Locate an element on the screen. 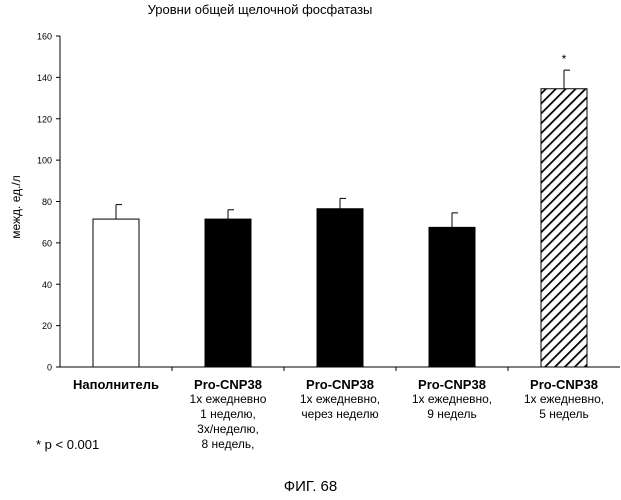  category-sub-label: 1x ежедневно is located at coordinates (228, 399).